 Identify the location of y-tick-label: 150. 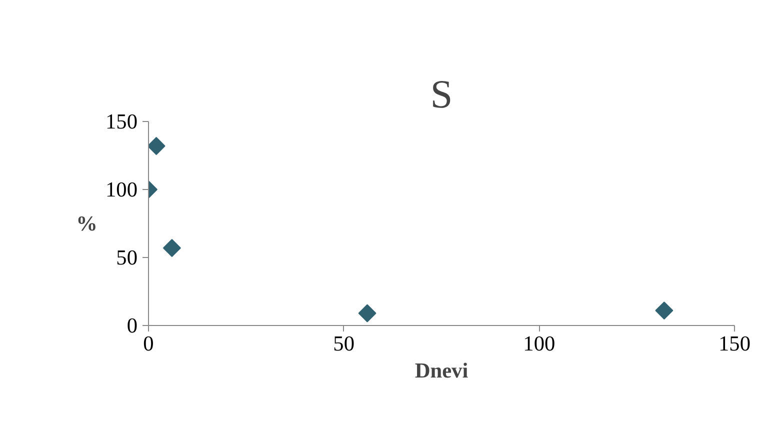
(122, 122).